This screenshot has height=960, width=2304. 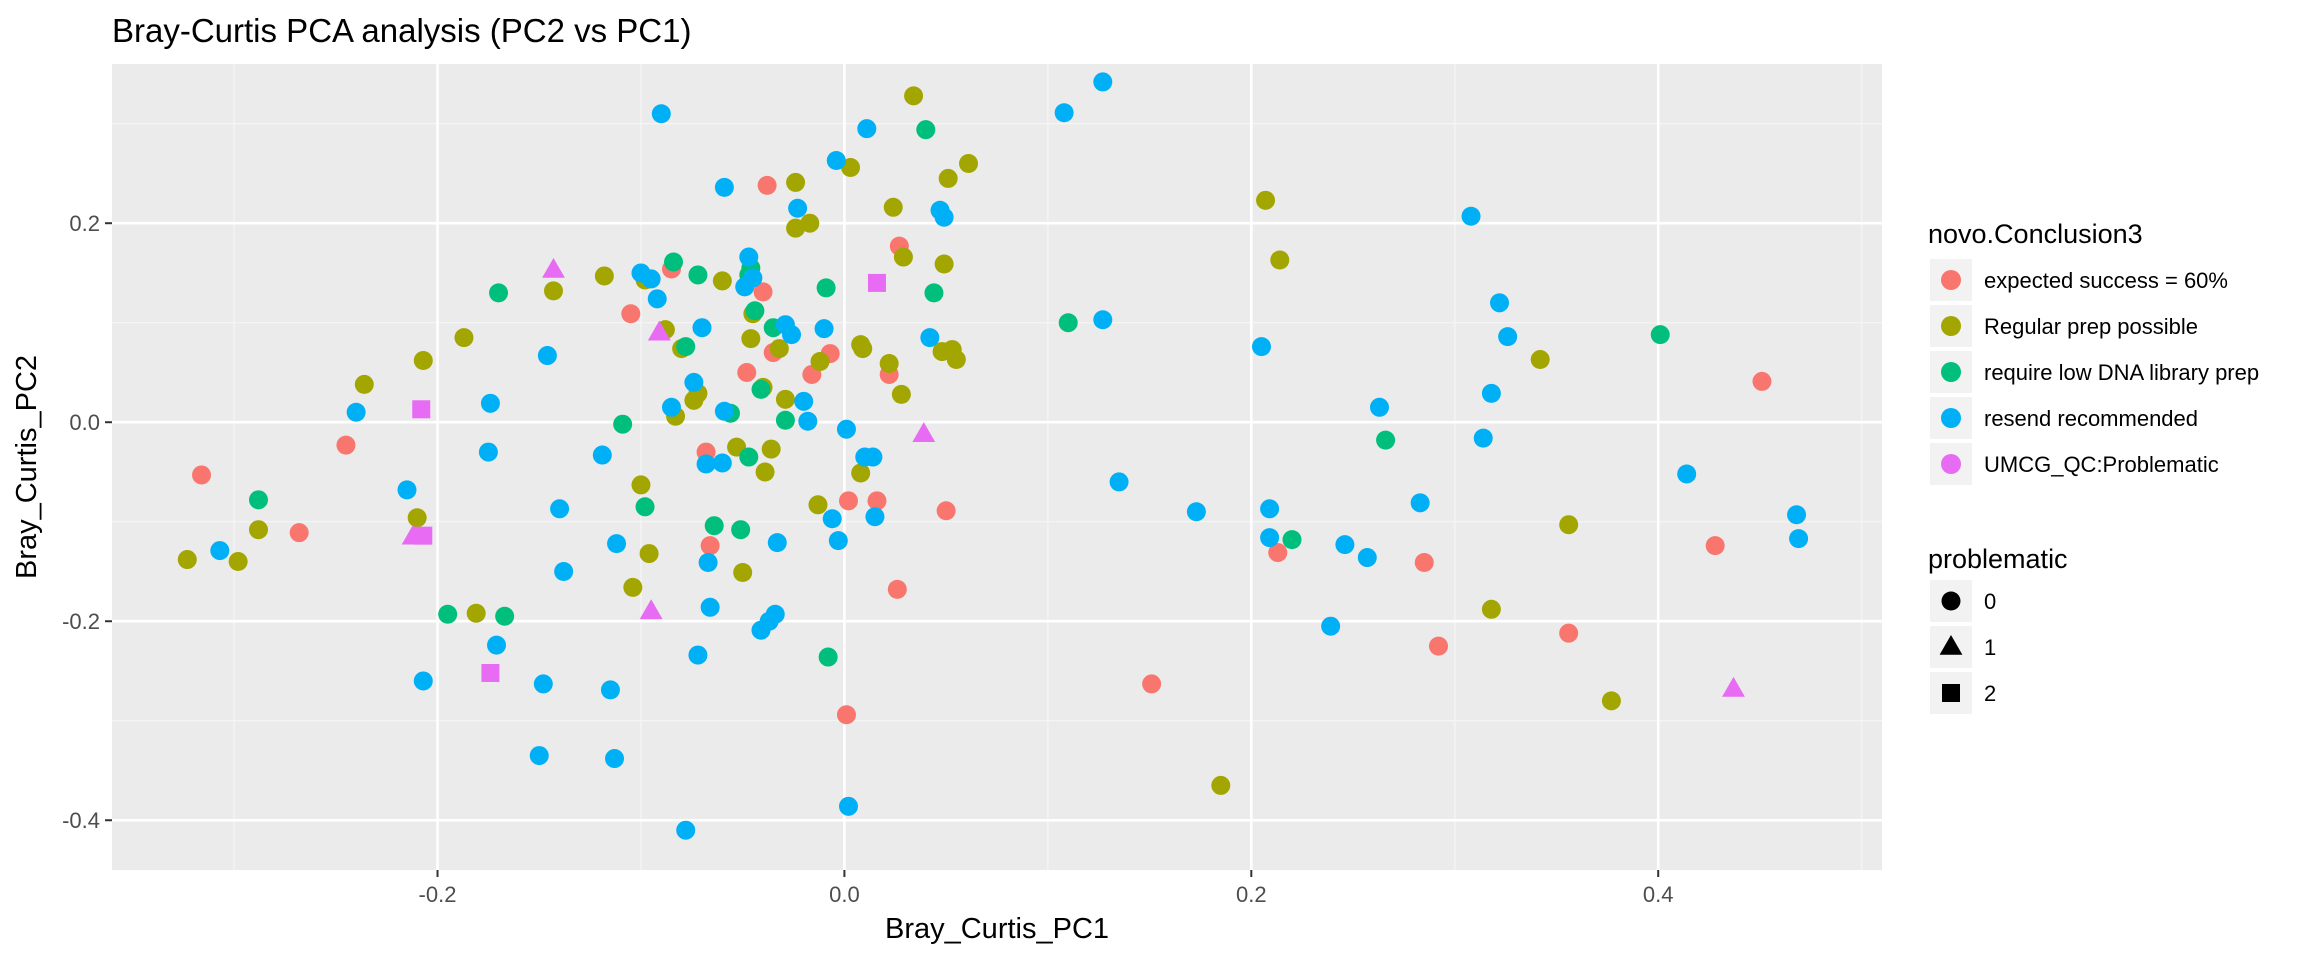 I want to click on legend-label: expected success = 60%, so click(x=2106, y=280).